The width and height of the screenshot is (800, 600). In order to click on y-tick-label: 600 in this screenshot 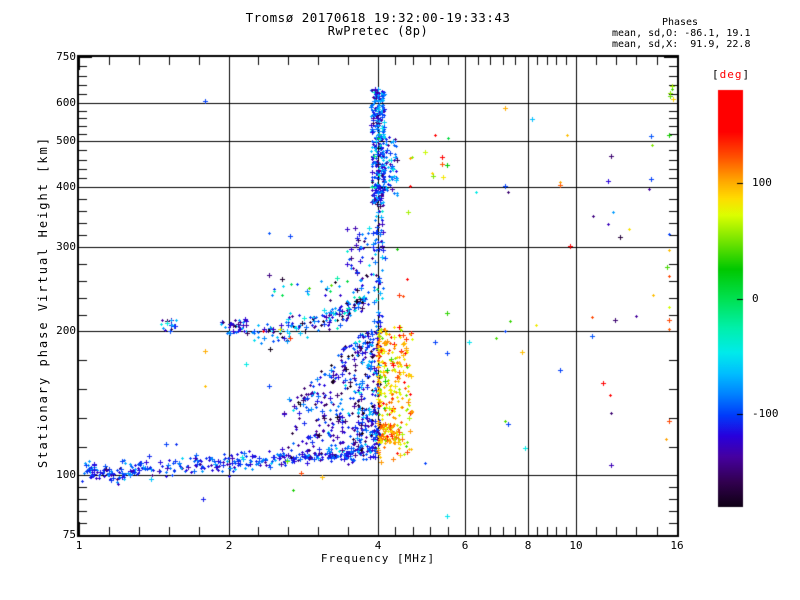, I will do `click(66, 102)`.